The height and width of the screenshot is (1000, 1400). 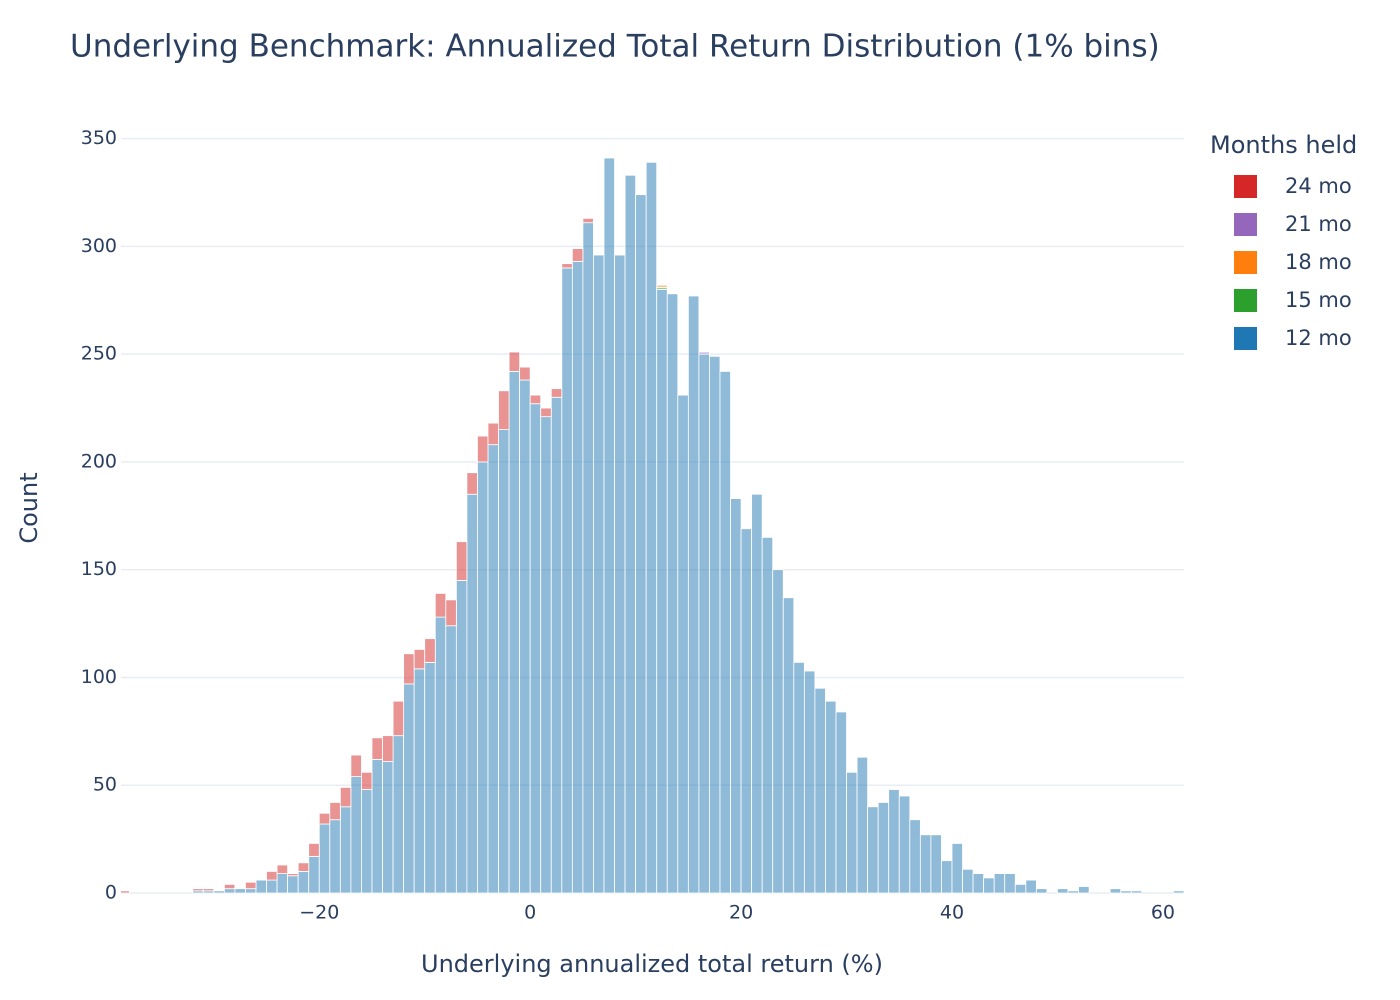 What do you see at coordinates (99, 246) in the screenshot?
I see `y-tick-label: 300` at bounding box center [99, 246].